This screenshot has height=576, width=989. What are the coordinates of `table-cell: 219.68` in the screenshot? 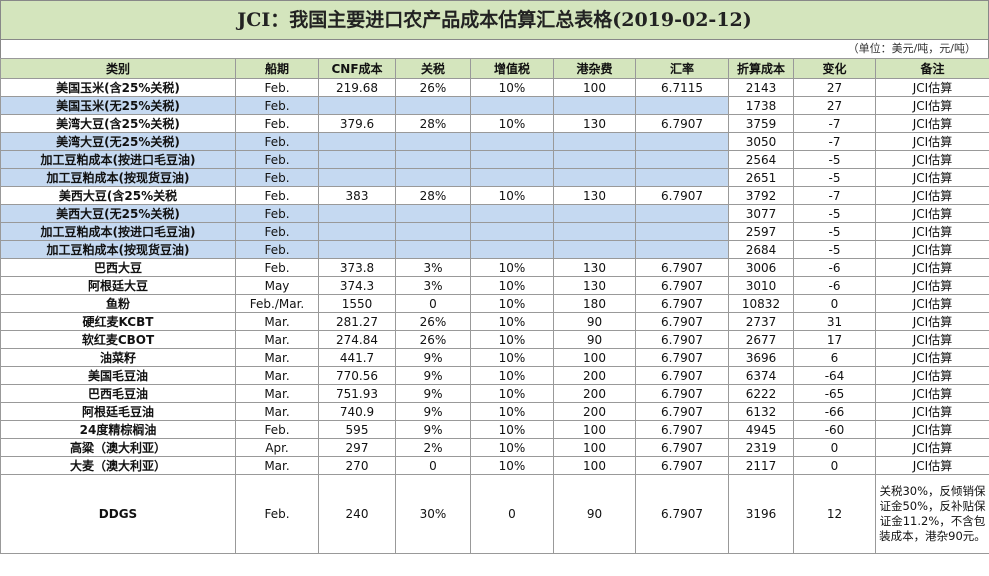 It's located at (357, 87).